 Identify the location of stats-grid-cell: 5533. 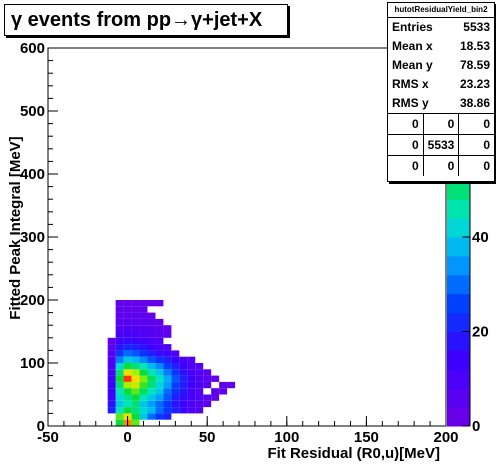
(442, 145).